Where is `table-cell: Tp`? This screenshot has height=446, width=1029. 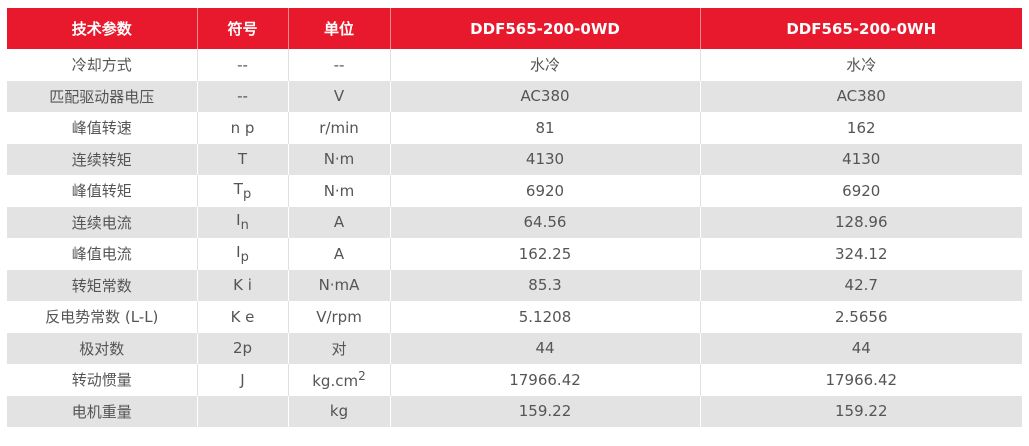
table-cell: Tp is located at coordinates (242, 191).